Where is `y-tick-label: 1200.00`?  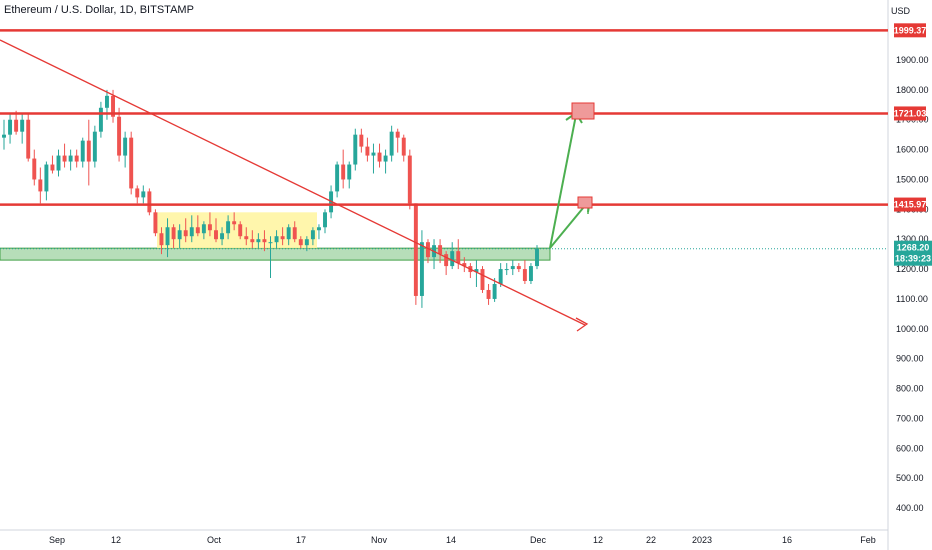 y-tick-label: 1200.00 is located at coordinates (912, 269).